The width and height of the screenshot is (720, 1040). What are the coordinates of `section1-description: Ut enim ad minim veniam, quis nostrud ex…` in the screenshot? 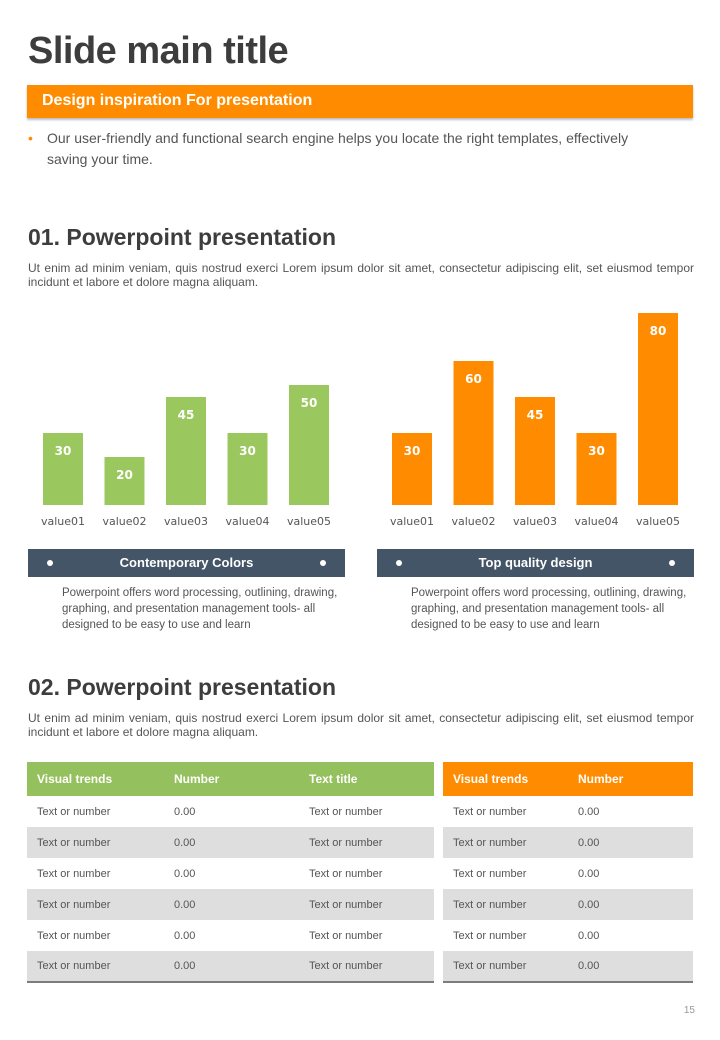 It's located at (361, 275).